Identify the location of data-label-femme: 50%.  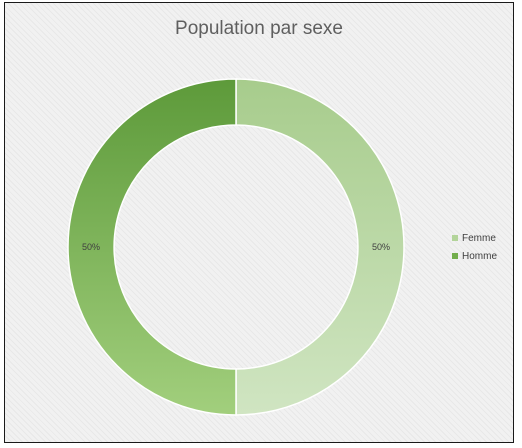
(381, 247).